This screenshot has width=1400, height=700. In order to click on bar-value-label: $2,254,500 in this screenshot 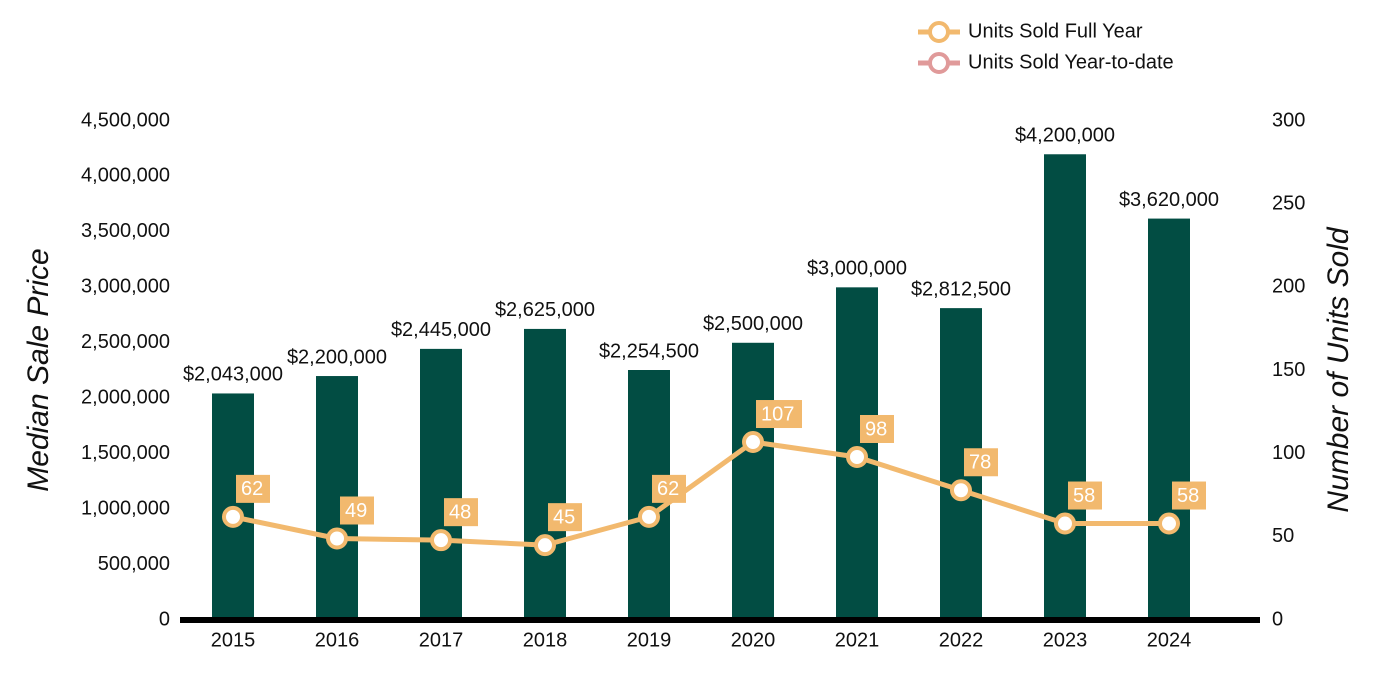, I will do `click(649, 351)`.